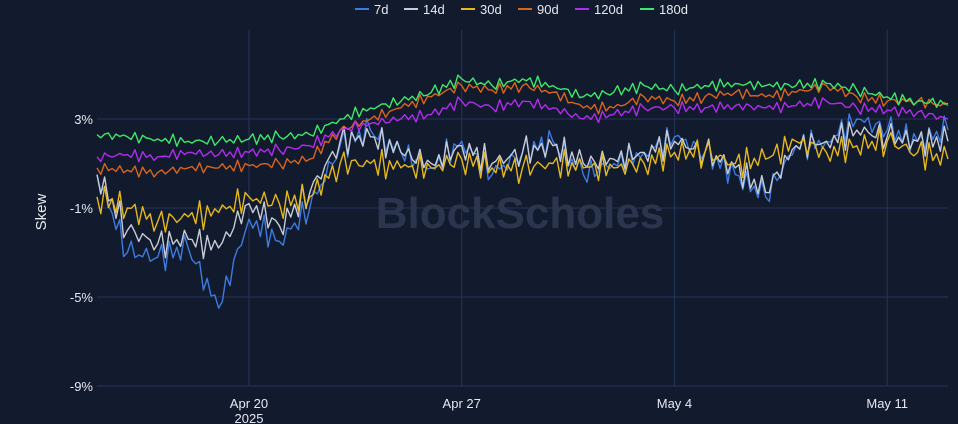 The width and height of the screenshot is (958, 424). I want to click on y-tick-label: -5%, so click(82, 297).